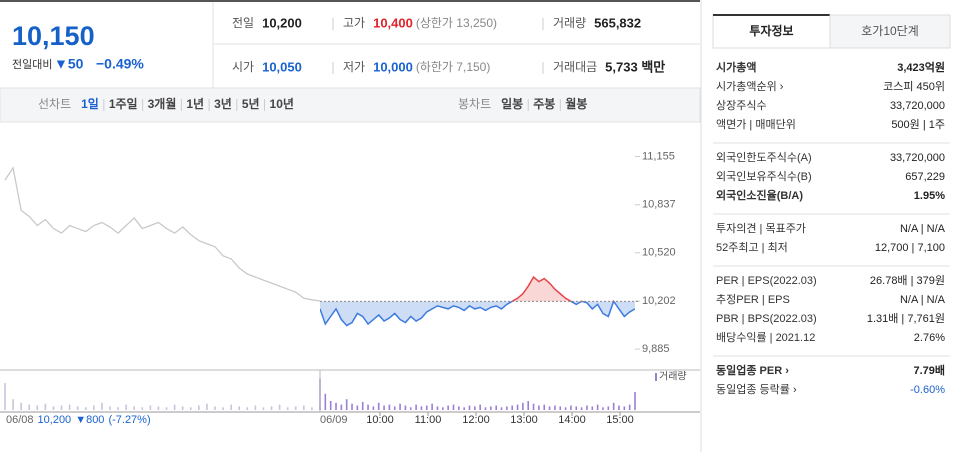 The height and width of the screenshot is (457, 966). I want to click on info-value: N/A | N/A, so click(923, 300).